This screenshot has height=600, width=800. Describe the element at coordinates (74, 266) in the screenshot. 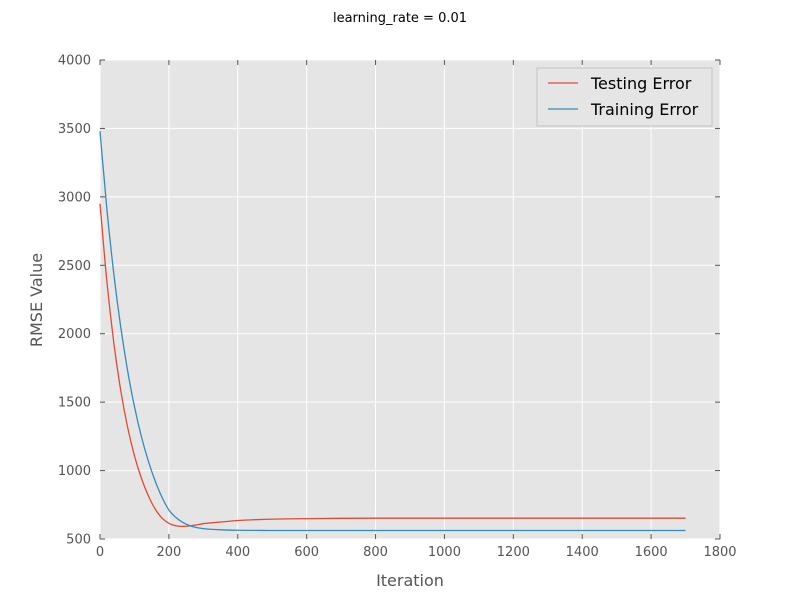

I see `y-tick-label: 2500` at that location.